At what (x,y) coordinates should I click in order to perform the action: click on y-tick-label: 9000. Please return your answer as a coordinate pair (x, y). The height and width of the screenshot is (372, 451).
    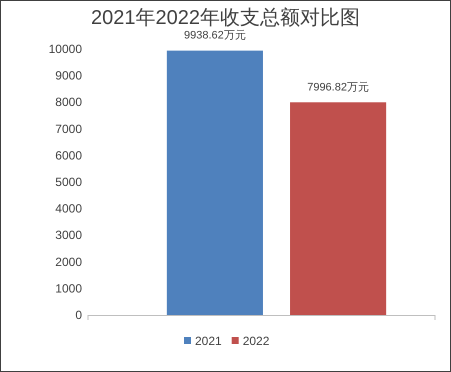
    Looking at the image, I should click on (68, 75).